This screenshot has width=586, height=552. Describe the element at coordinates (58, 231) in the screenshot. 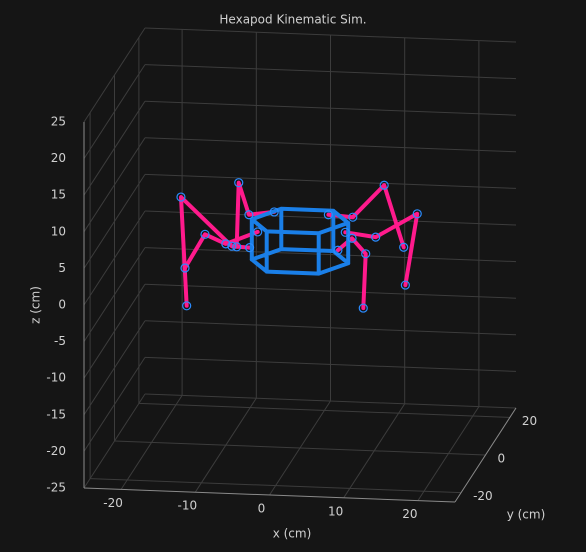

I see `z-tick-label: 10` at that location.